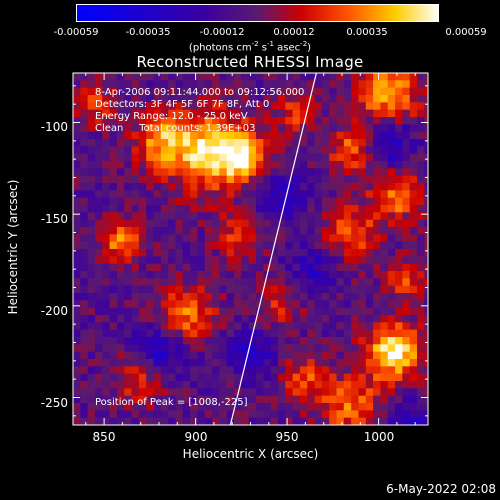 The width and height of the screenshot is (500, 500). Describe the element at coordinates (54, 127) in the screenshot. I see `y-tick-label: -100` at that location.